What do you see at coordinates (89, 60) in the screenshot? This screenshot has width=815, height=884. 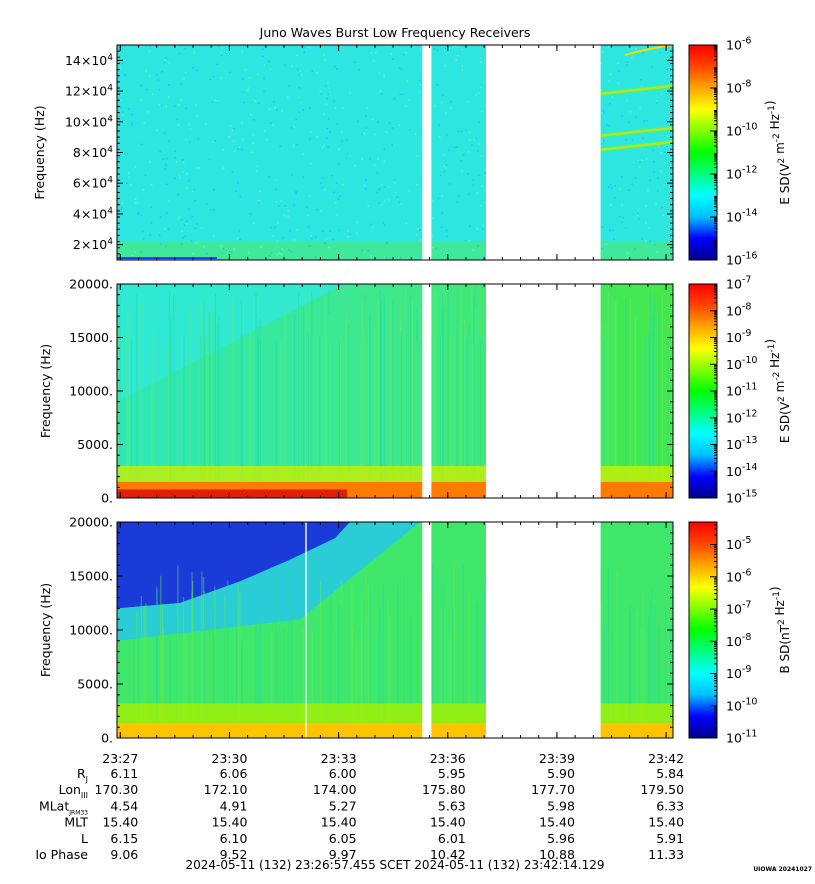 I see `y-tick-label: 14×104` at bounding box center [89, 60].